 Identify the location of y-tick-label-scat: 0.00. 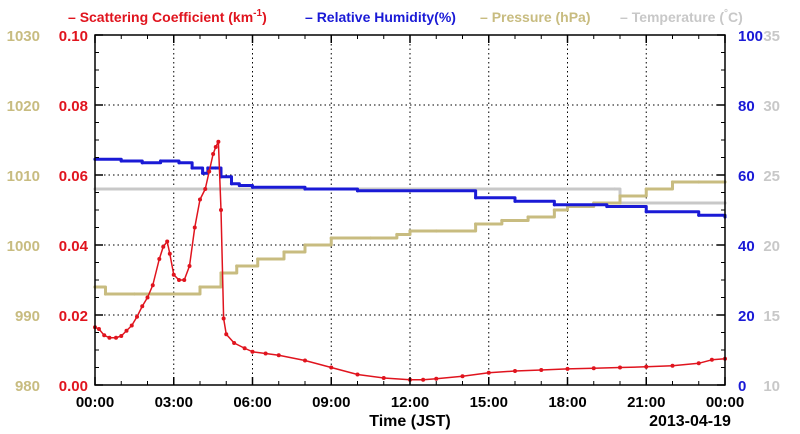
(73, 386).